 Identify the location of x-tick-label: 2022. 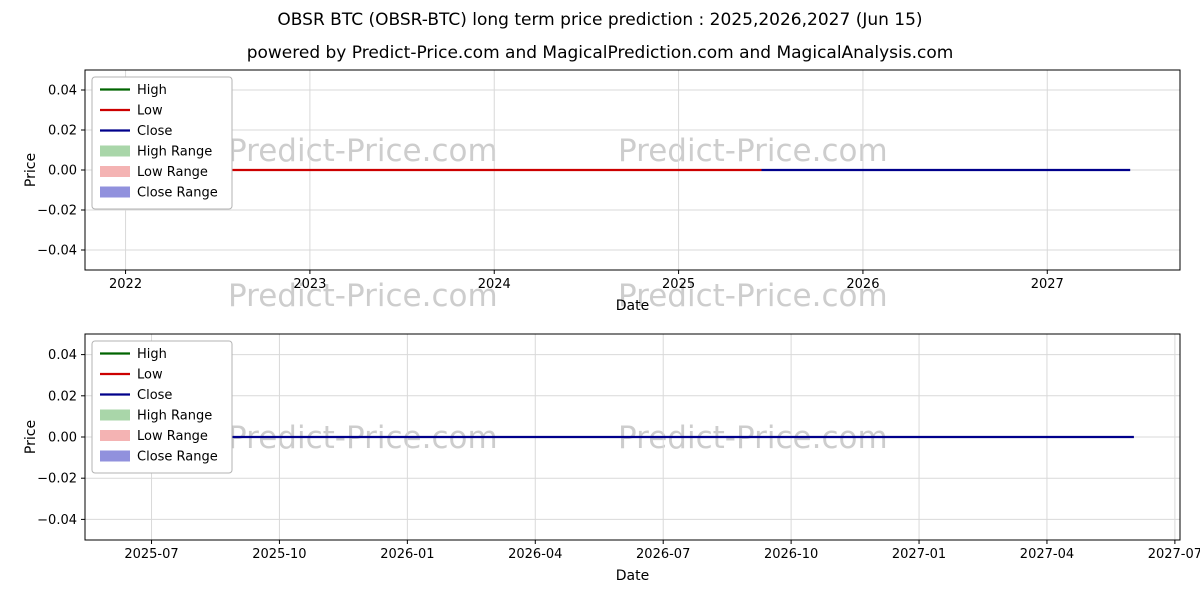
(125, 284).